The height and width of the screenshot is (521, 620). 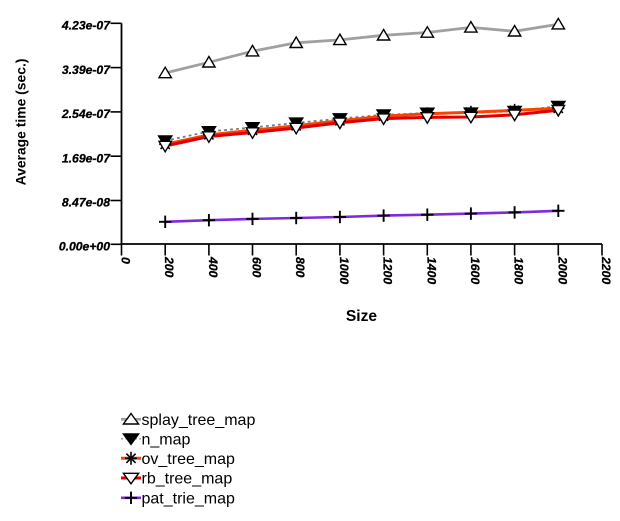 What do you see at coordinates (606, 270) in the screenshot?
I see `svg-text: 2200` at bounding box center [606, 270].